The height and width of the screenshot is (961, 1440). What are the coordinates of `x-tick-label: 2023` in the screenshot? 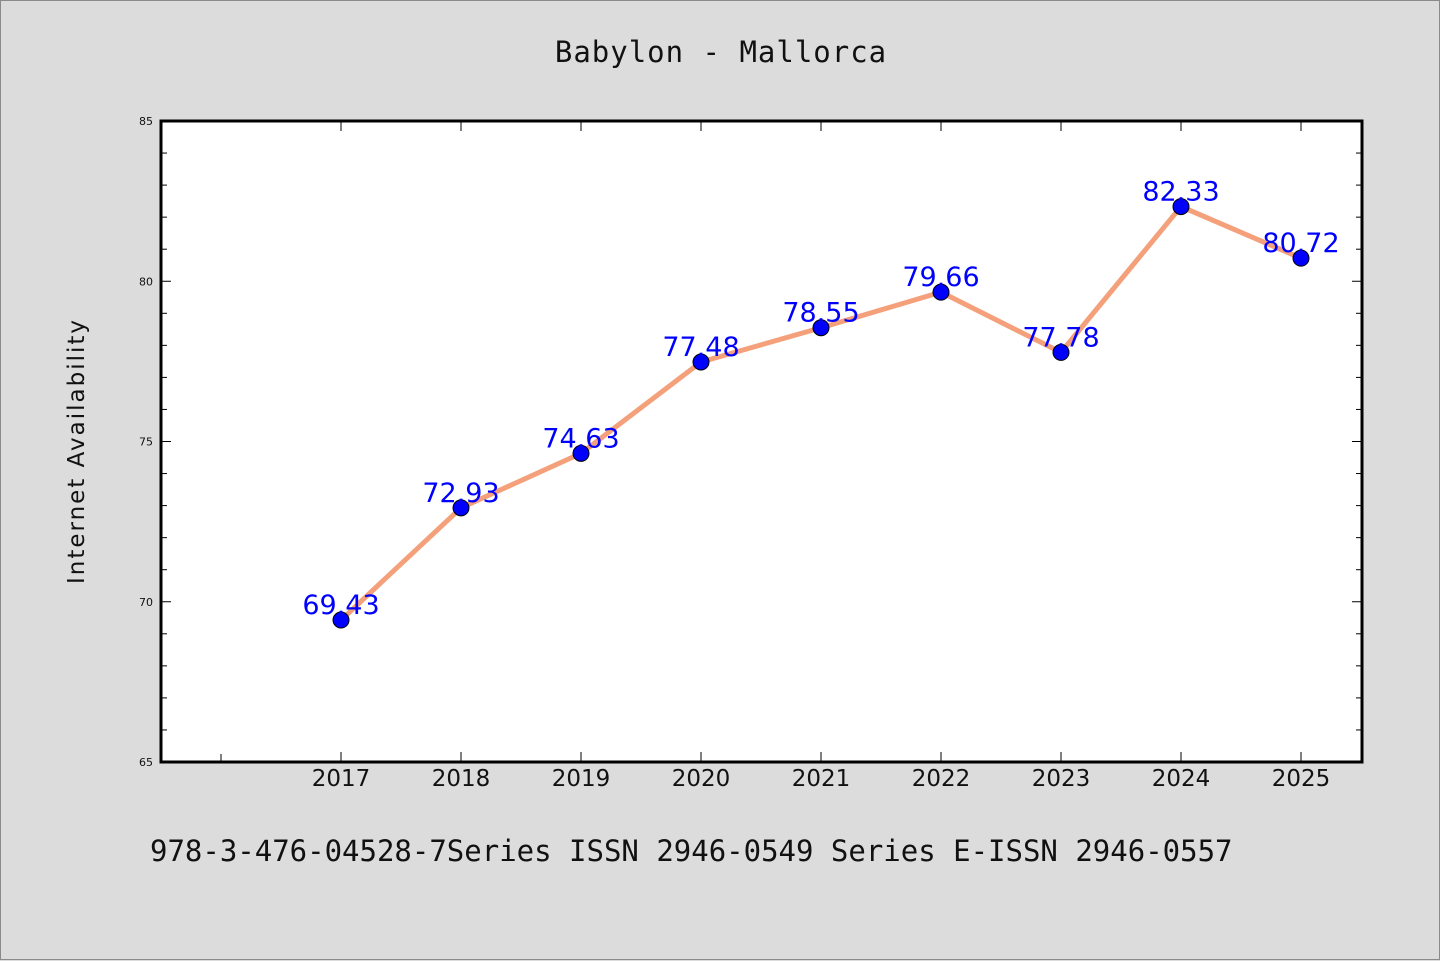 It's located at (1061, 779).